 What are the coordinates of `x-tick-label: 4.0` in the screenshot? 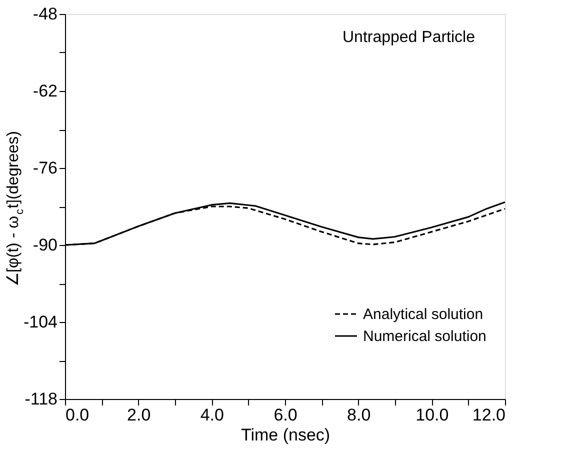 It's located at (212, 415).